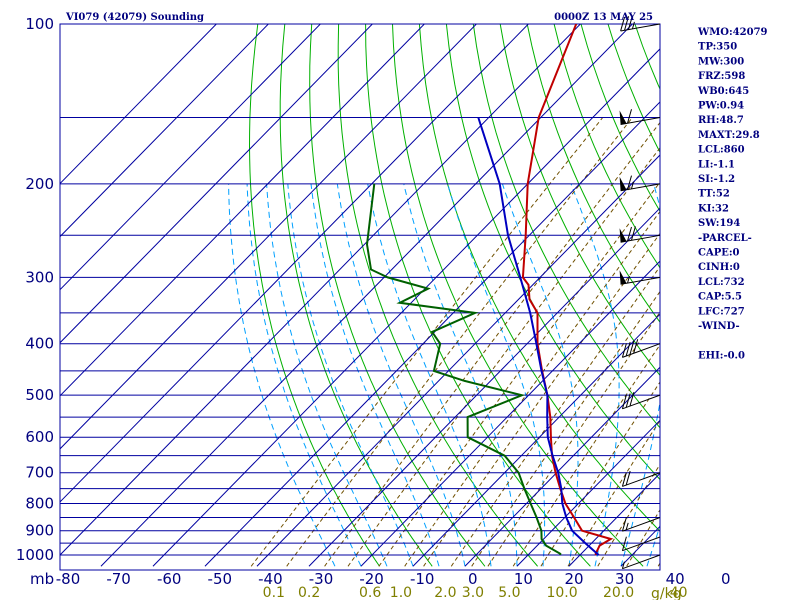 This screenshot has width=800, height=600. I want to click on parcel-profile, so click(538, 336).